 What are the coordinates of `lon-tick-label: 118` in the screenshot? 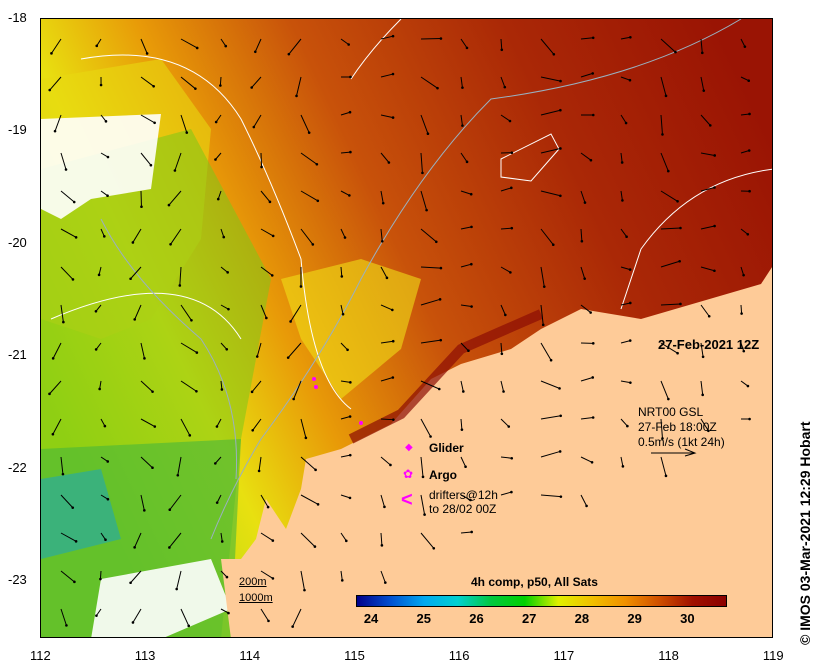 It's located at (668, 655).